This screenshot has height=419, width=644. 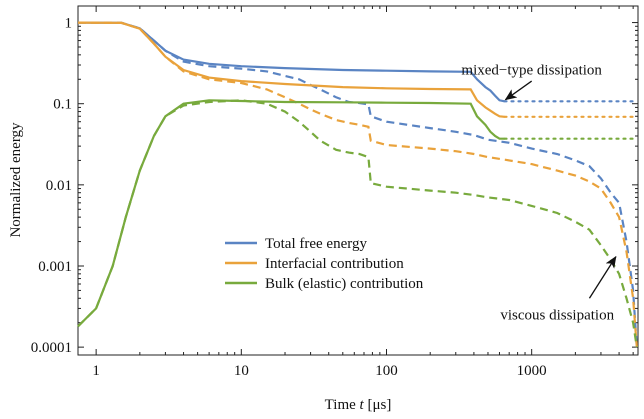 I want to click on y-tick-label: 0.1, so click(x=62, y=105).